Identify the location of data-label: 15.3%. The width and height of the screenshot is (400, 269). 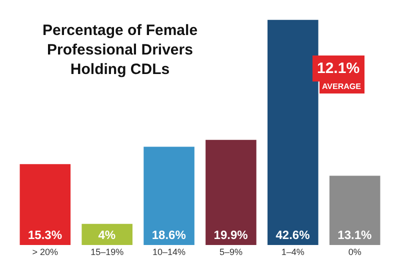
(45, 235).